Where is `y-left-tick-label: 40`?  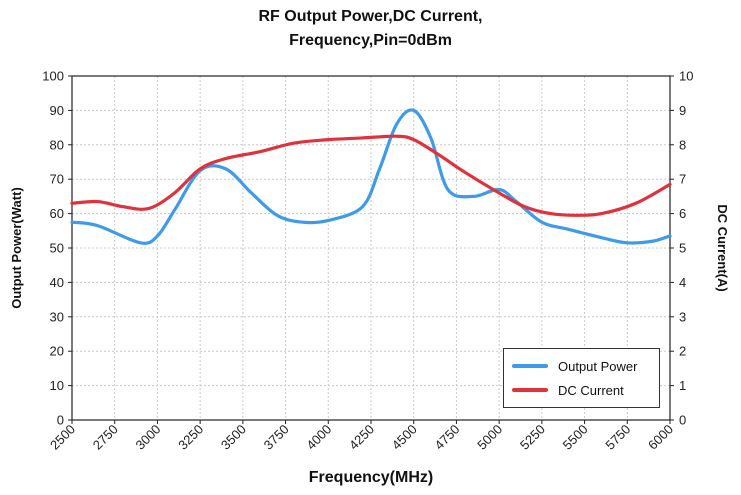 y-left-tick-label: 40 is located at coordinates (57, 282).